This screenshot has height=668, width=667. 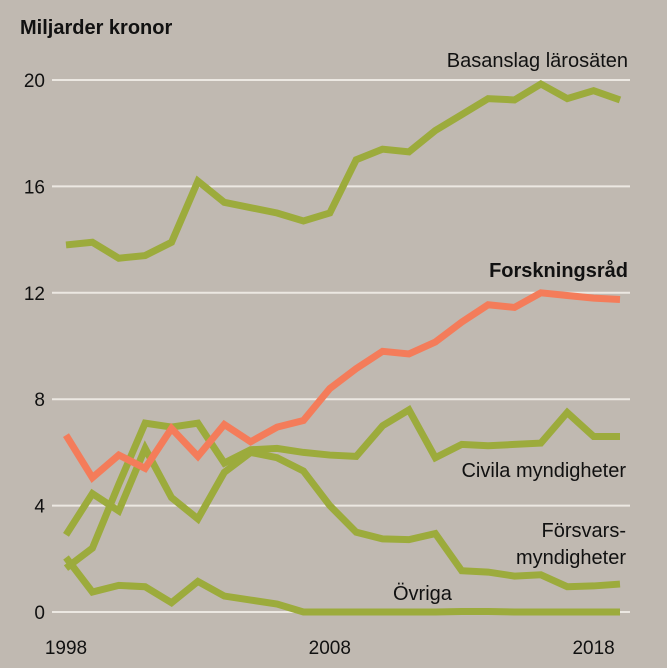 What do you see at coordinates (34, 187) in the screenshot?
I see `y-tick-label: 16` at bounding box center [34, 187].